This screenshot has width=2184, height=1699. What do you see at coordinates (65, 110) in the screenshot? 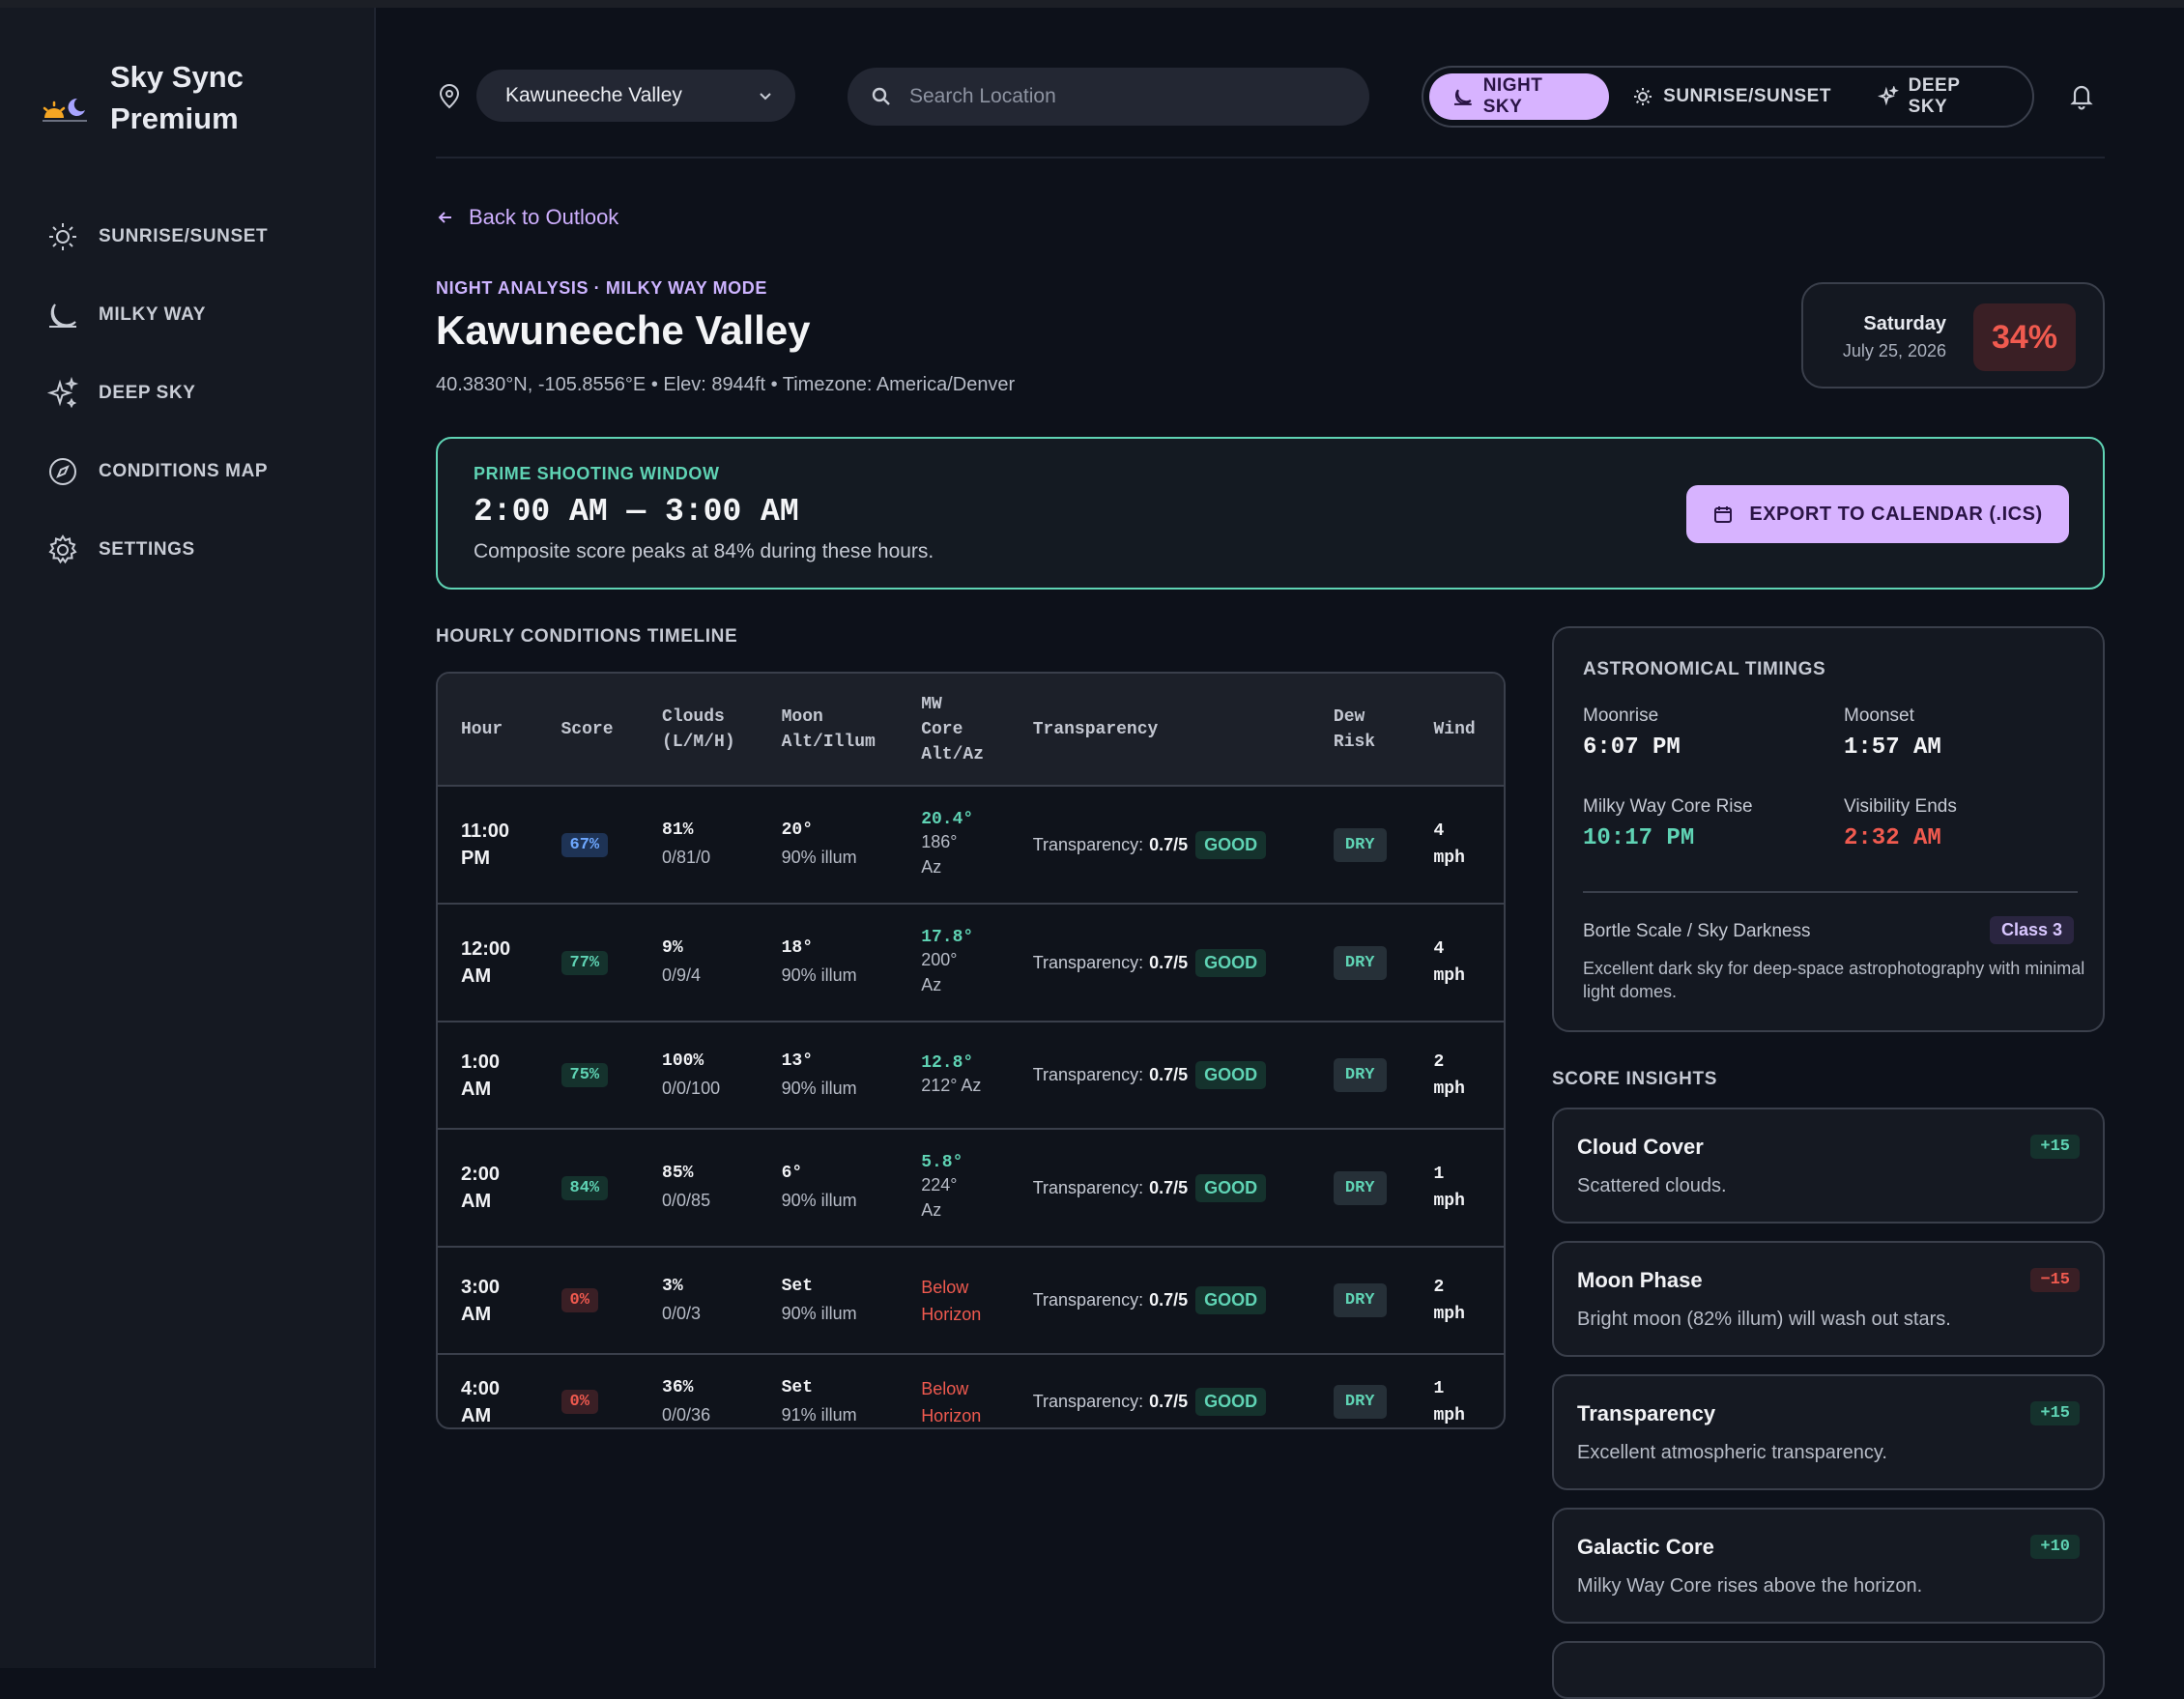
I see `logo-icon` at bounding box center [65, 110].